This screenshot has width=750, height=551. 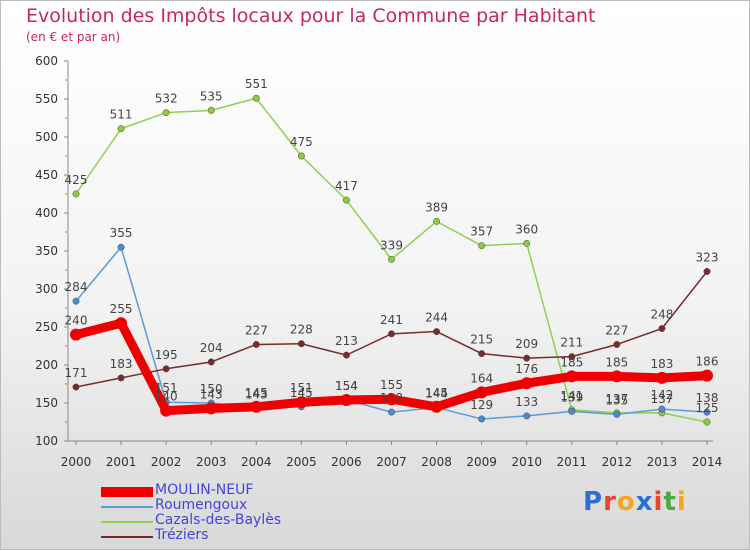 I want to click on logo-letter: x, so click(x=644, y=502).